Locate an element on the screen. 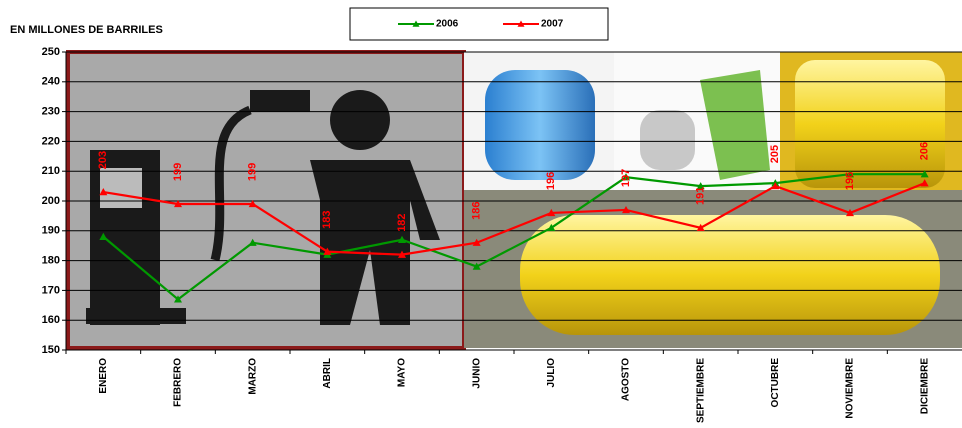  data-label: 182 is located at coordinates (402, 222).